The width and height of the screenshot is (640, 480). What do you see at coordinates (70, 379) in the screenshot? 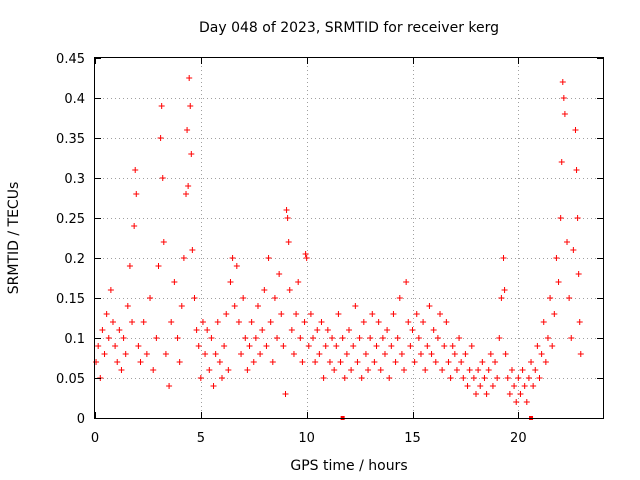
I see `y-tick-label: 0.05` at bounding box center [70, 379].